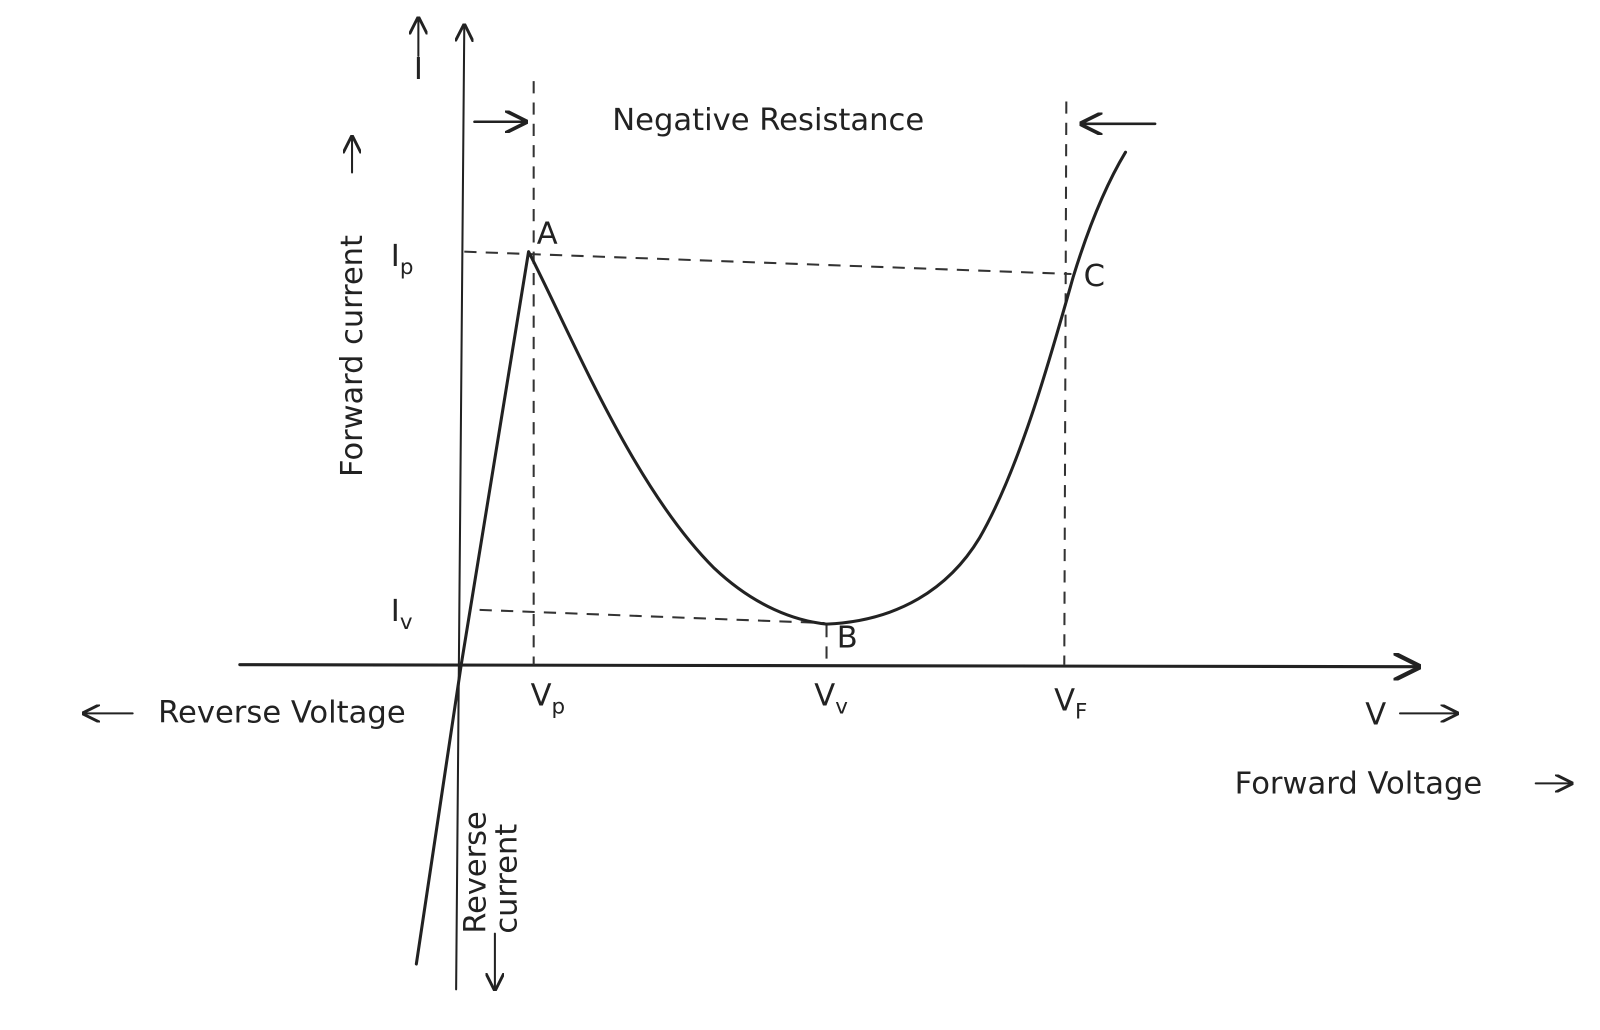 This screenshot has width=1600, height=1030. I want to click on peak-voltage-label: Vp, so click(548, 698).